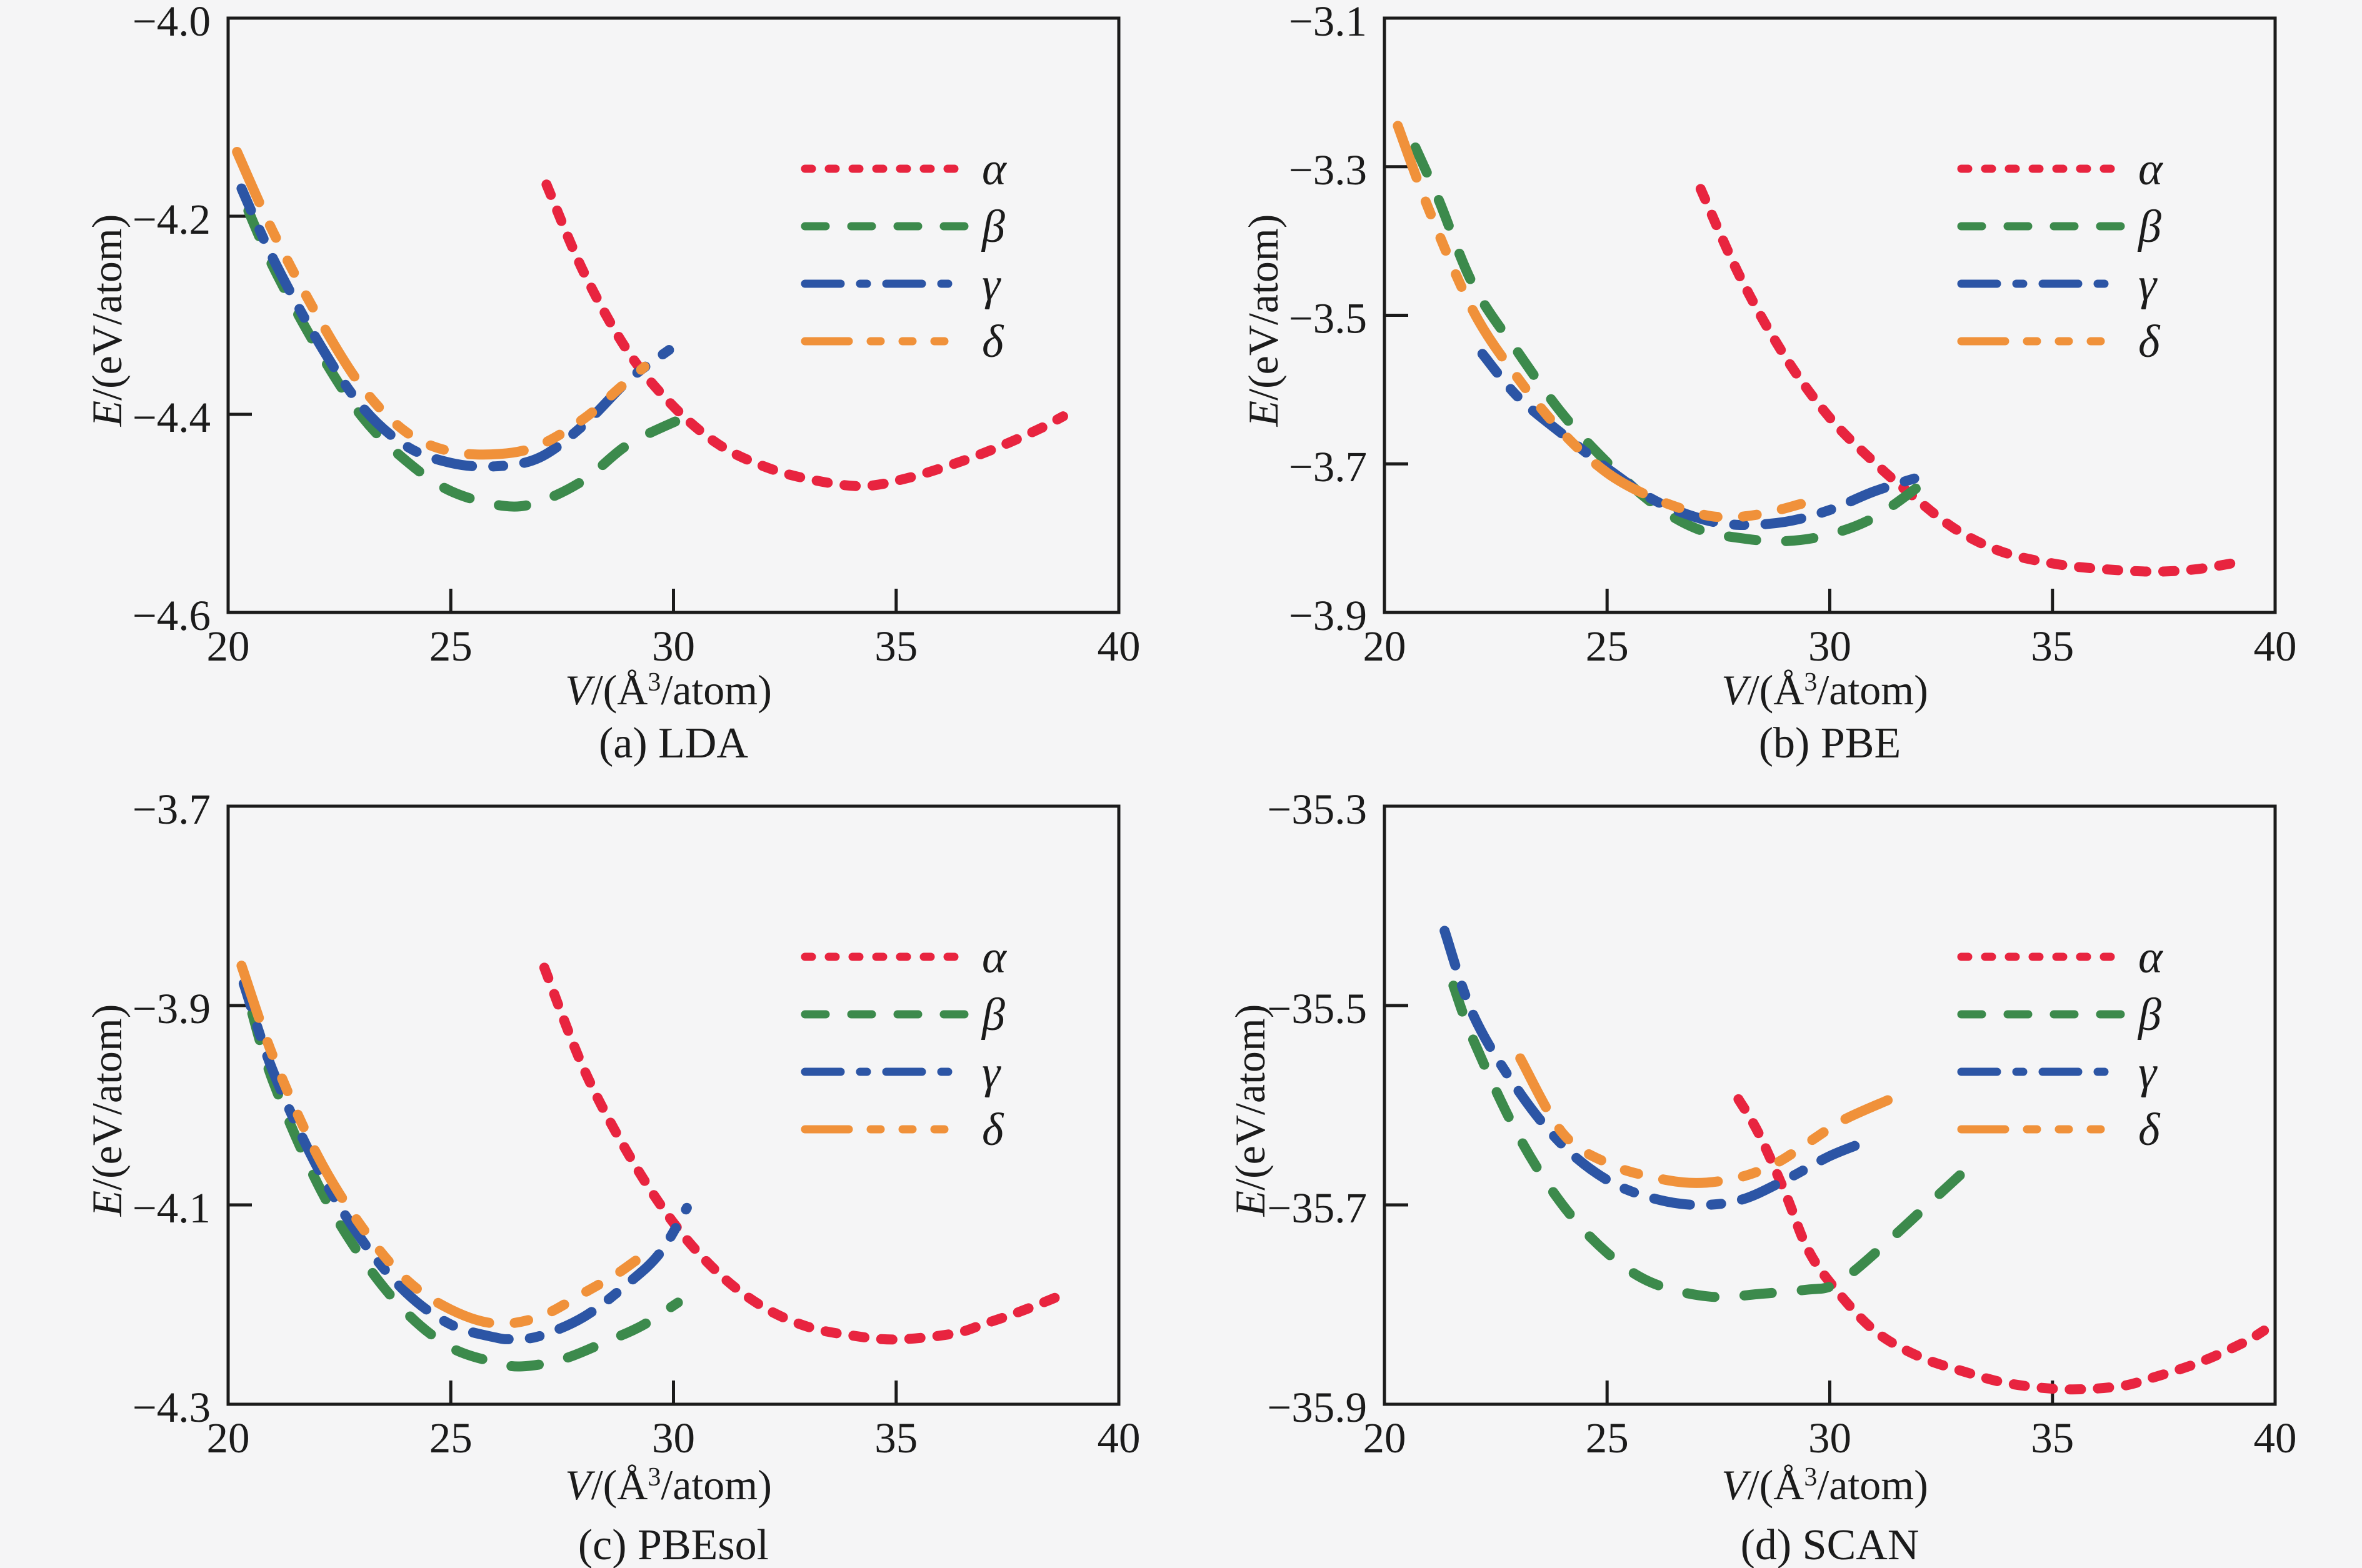  What do you see at coordinates (673, 1544) in the screenshot?
I see `svg-text: (c) PBEsol` at bounding box center [673, 1544].